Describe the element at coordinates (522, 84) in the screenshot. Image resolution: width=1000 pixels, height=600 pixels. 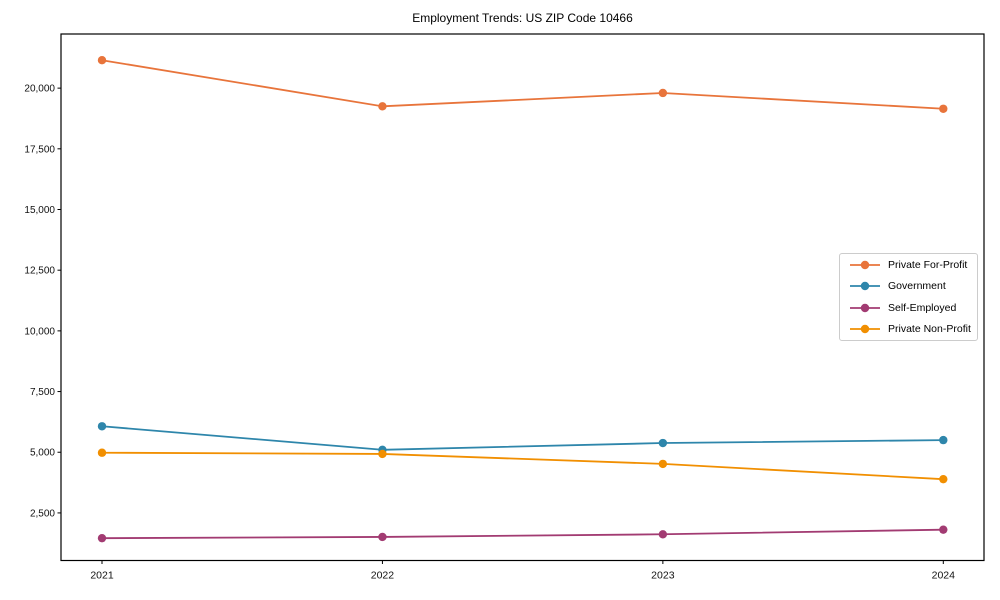
I see `chart-line-private-for-profit` at that location.